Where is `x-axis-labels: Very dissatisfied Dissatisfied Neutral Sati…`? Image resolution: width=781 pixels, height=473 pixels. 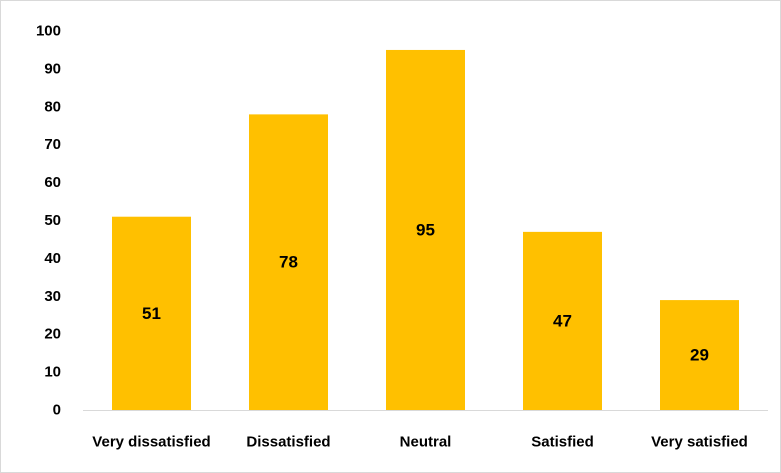
x-axis-labels: Very dissatisfied Dissatisfied Neutral Sati… is located at coordinates (420, 442).